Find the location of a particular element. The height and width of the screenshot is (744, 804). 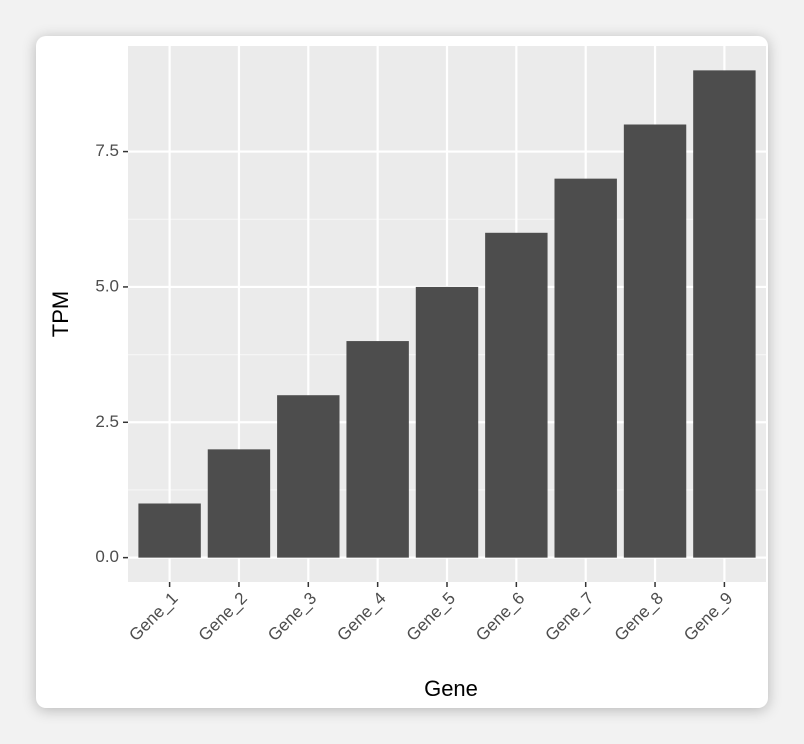

y-tick-label: 2.5 is located at coordinates (107, 421).